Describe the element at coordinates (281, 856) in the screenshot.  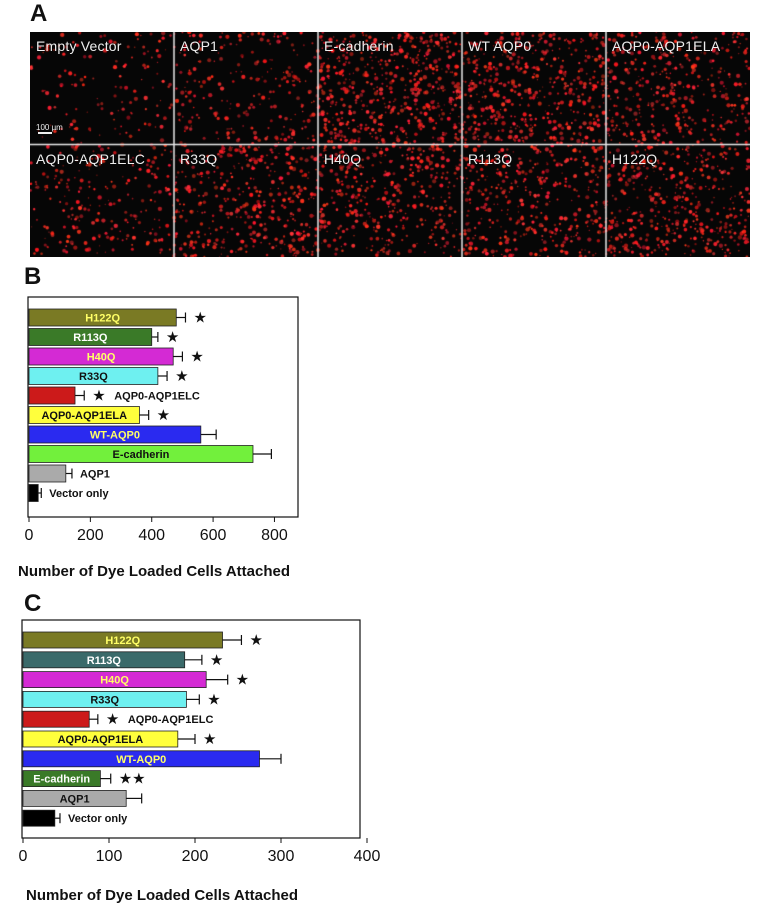
I see `x-tick-label: 300` at that location.